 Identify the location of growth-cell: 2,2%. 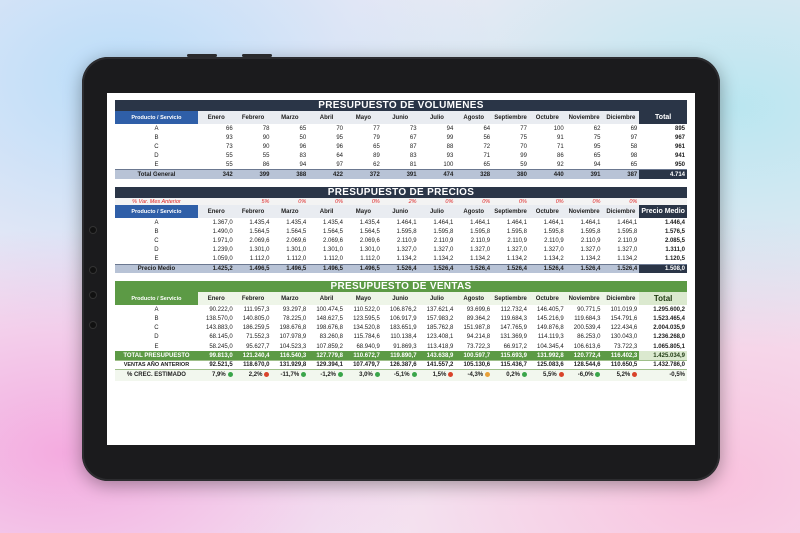
(253, 375).